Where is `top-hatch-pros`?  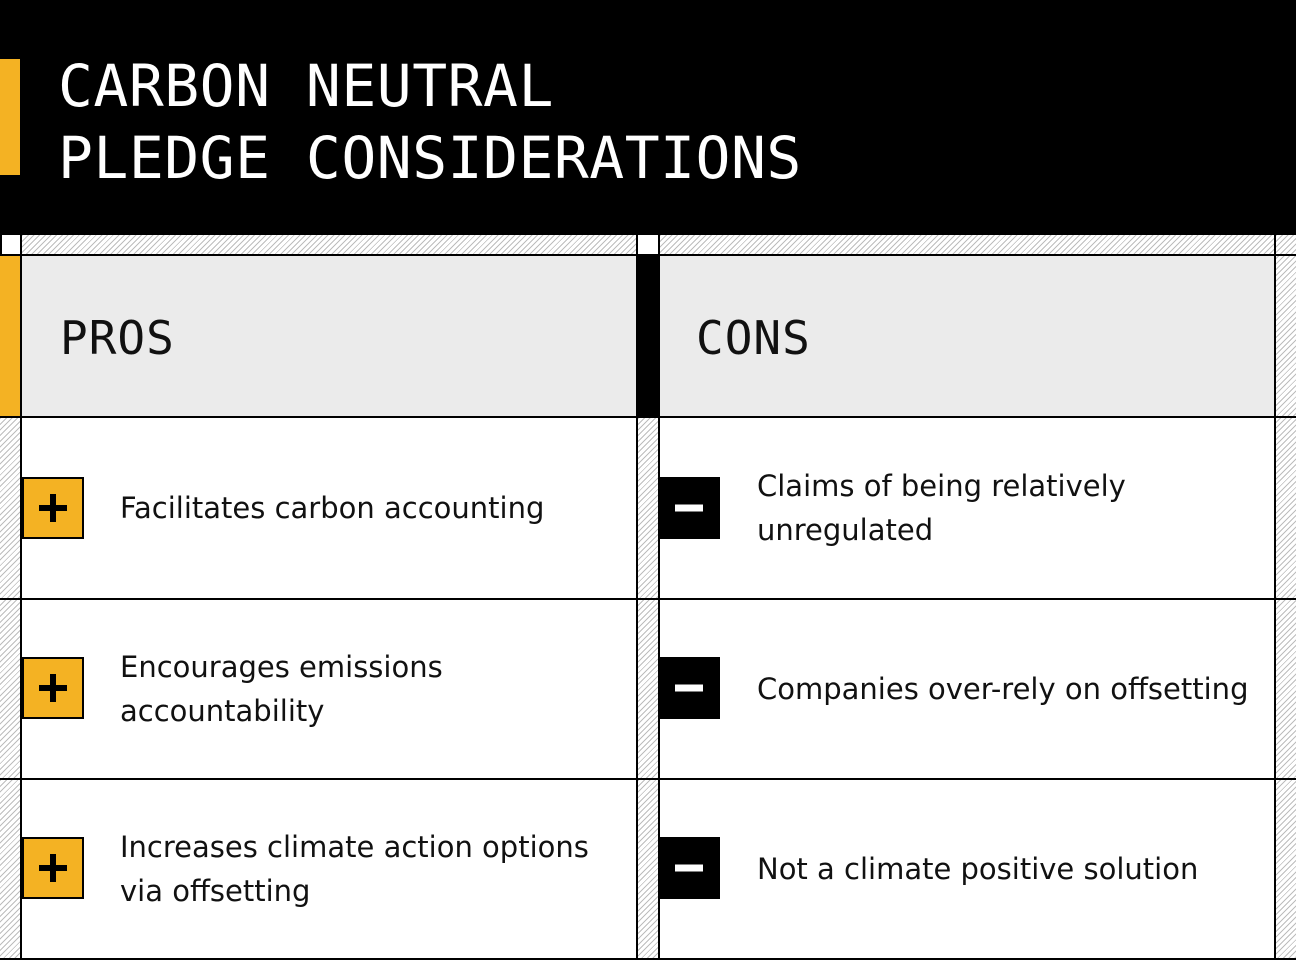
top-hatch-pros is located at coordinates (329, 245).